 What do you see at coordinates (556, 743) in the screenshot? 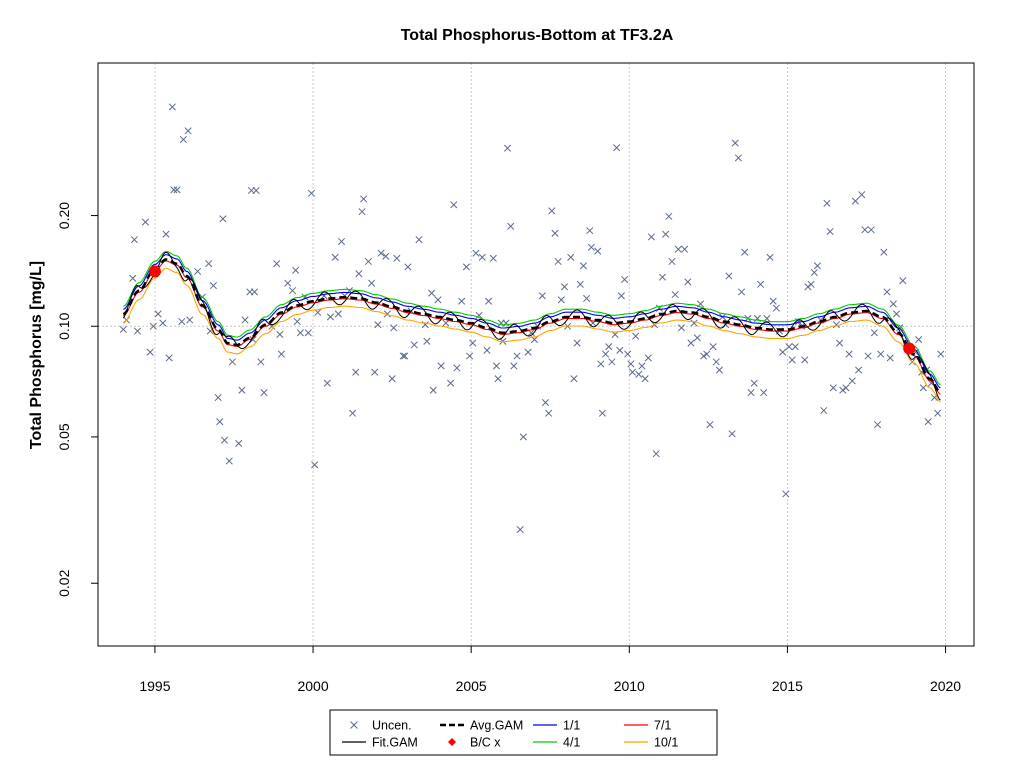
I see `legend-item: 4/1` at bounding box center [556, 743].